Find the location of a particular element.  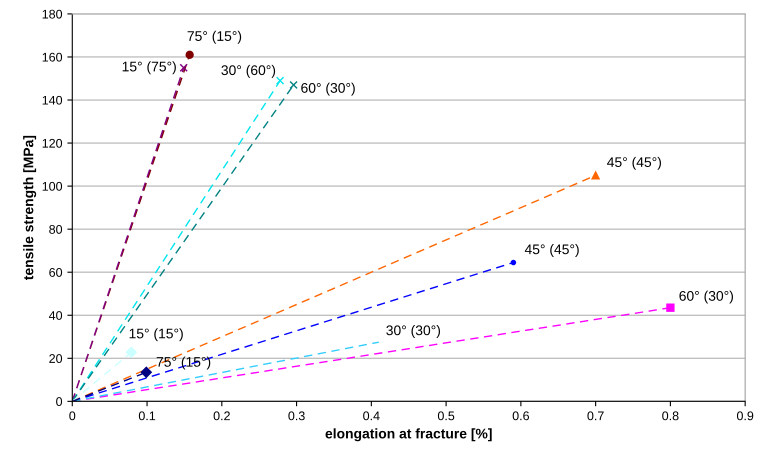

y-axis-title: tensile strength [MPa] is located at coordinates (29, 208).